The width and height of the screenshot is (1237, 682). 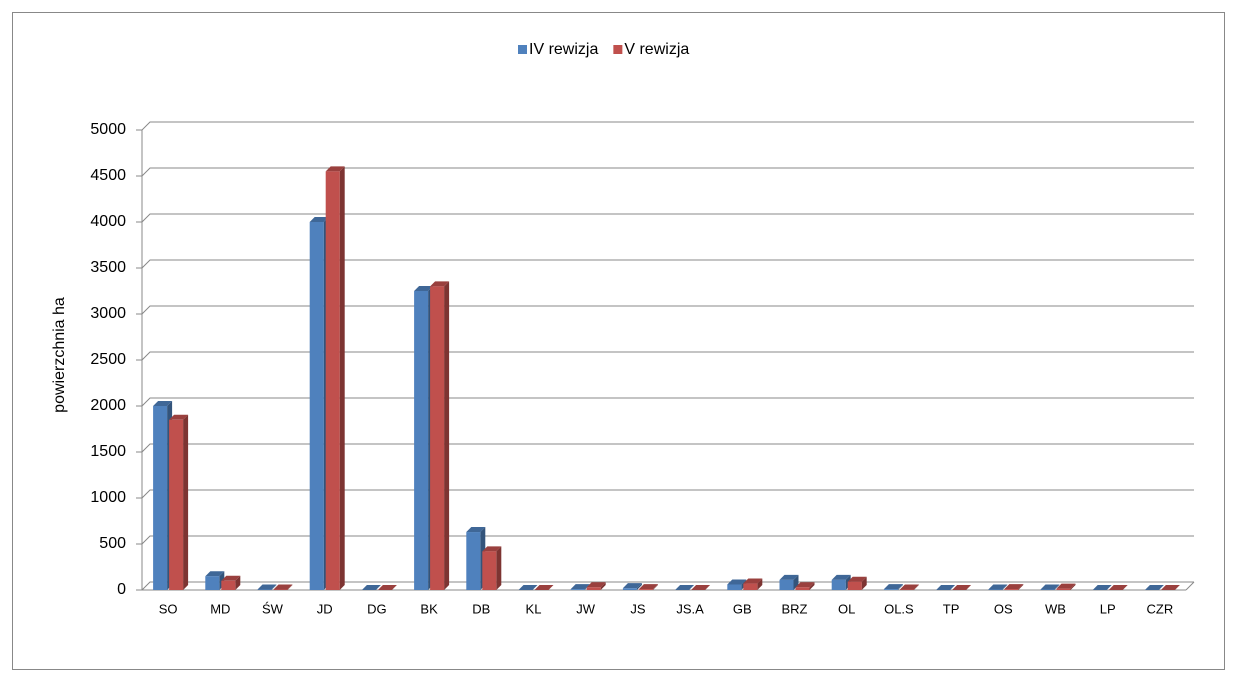 What do you see at coordinates (481, 608) in the screenshot?
I see `x-tick-label: DB` at bounding box center [481, 608].